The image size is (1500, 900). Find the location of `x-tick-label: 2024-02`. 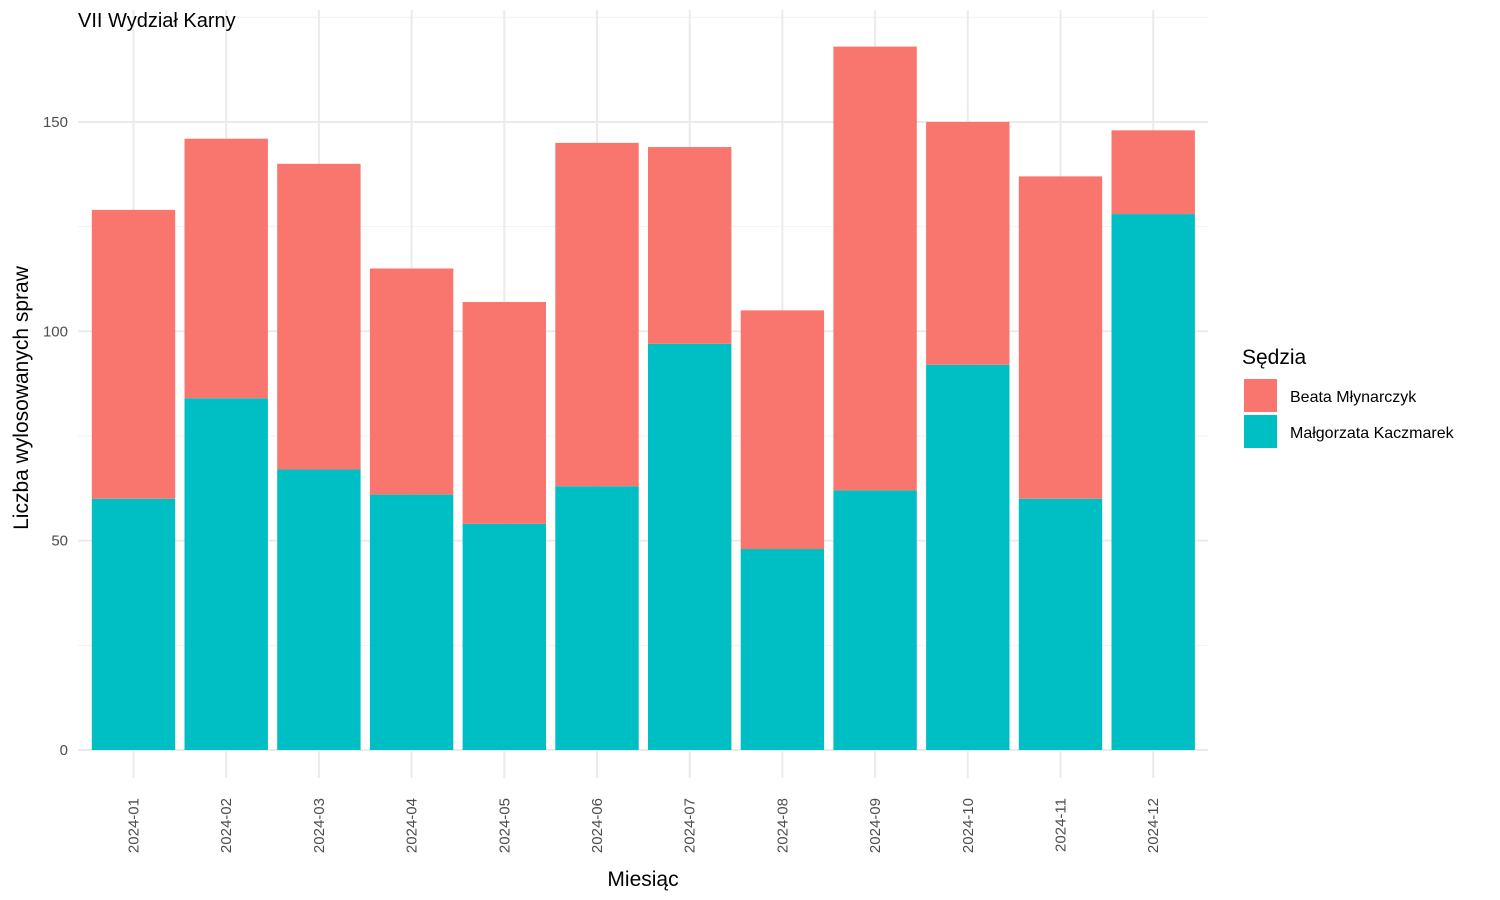

x-tick-label: 2024-02 is located at coordinates (226, 825).